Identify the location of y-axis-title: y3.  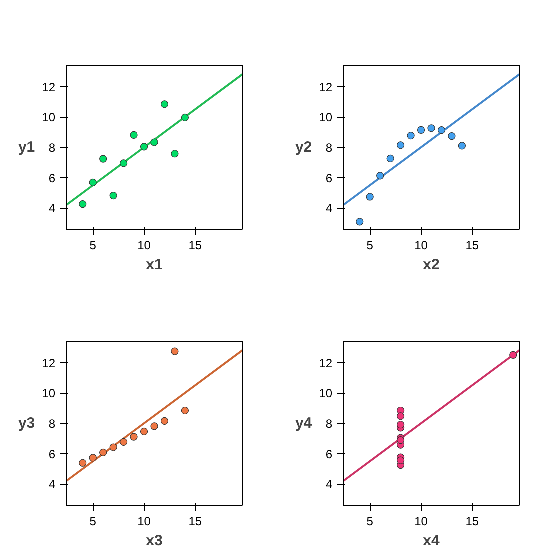
(27, 423).